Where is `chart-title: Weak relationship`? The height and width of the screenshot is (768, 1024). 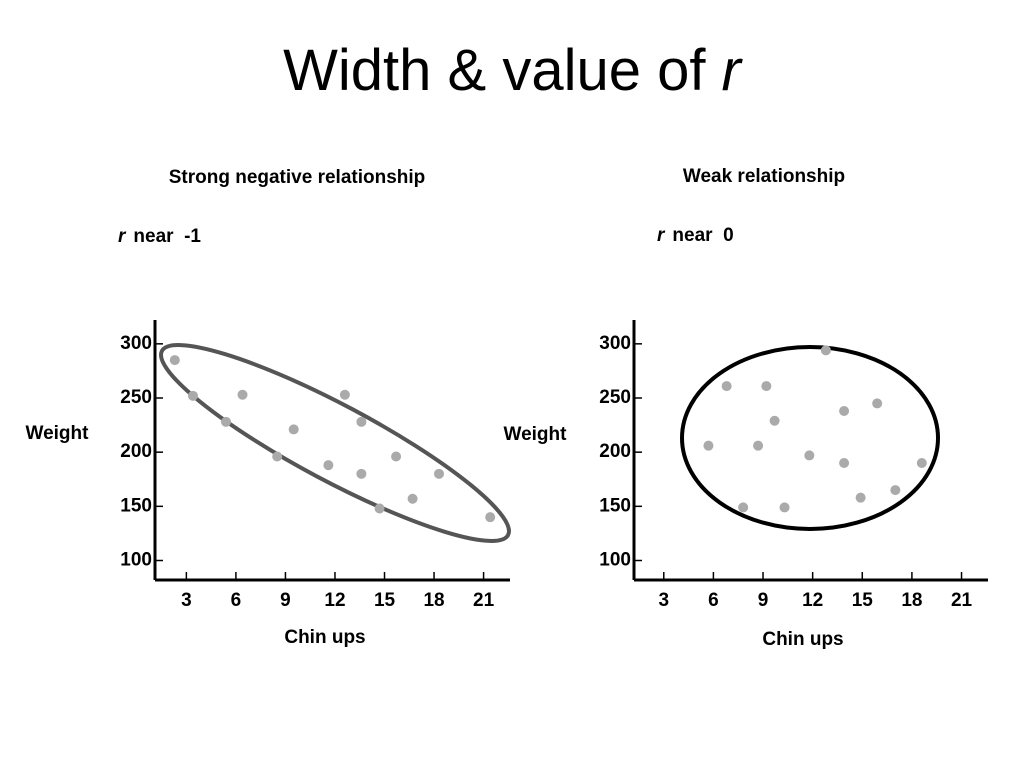 chart-title: Weak relationship is located at coordinates (764, 176).